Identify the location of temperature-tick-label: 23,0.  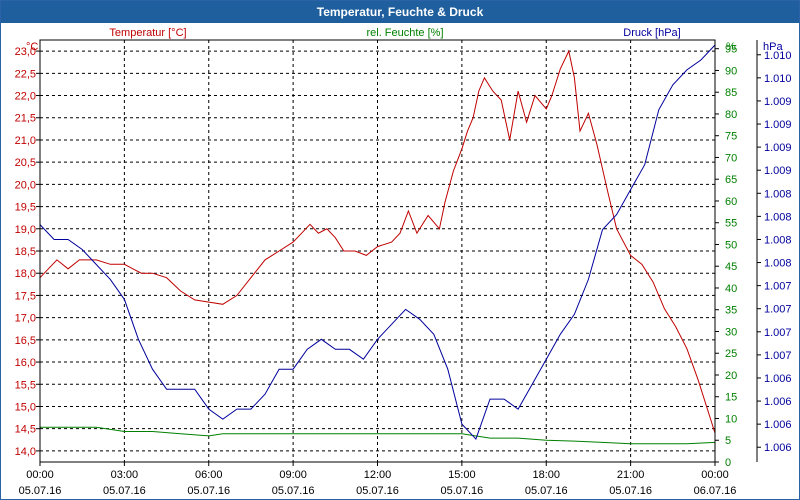
(25, 52).